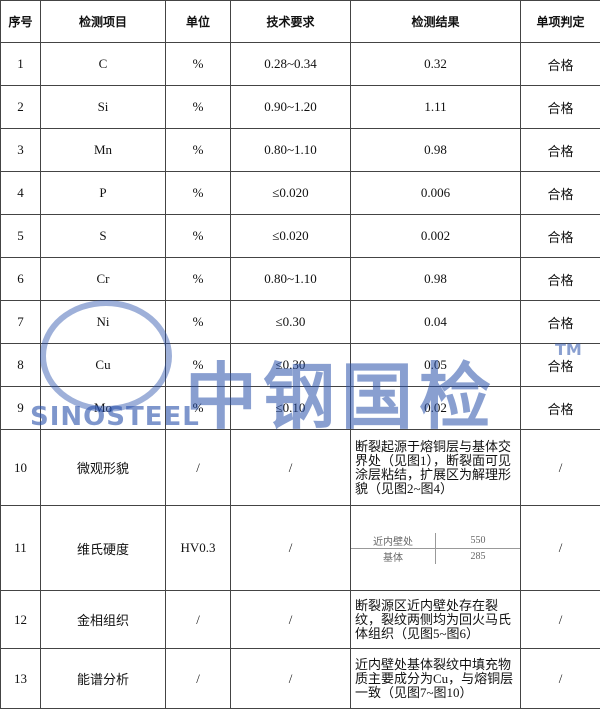 The height and width of the screenshot is (709, 600). What do you see at coordinates (290, 21) in the screenshot?
I see `header-cell: 技术要求` at bounding box center [290, 21].